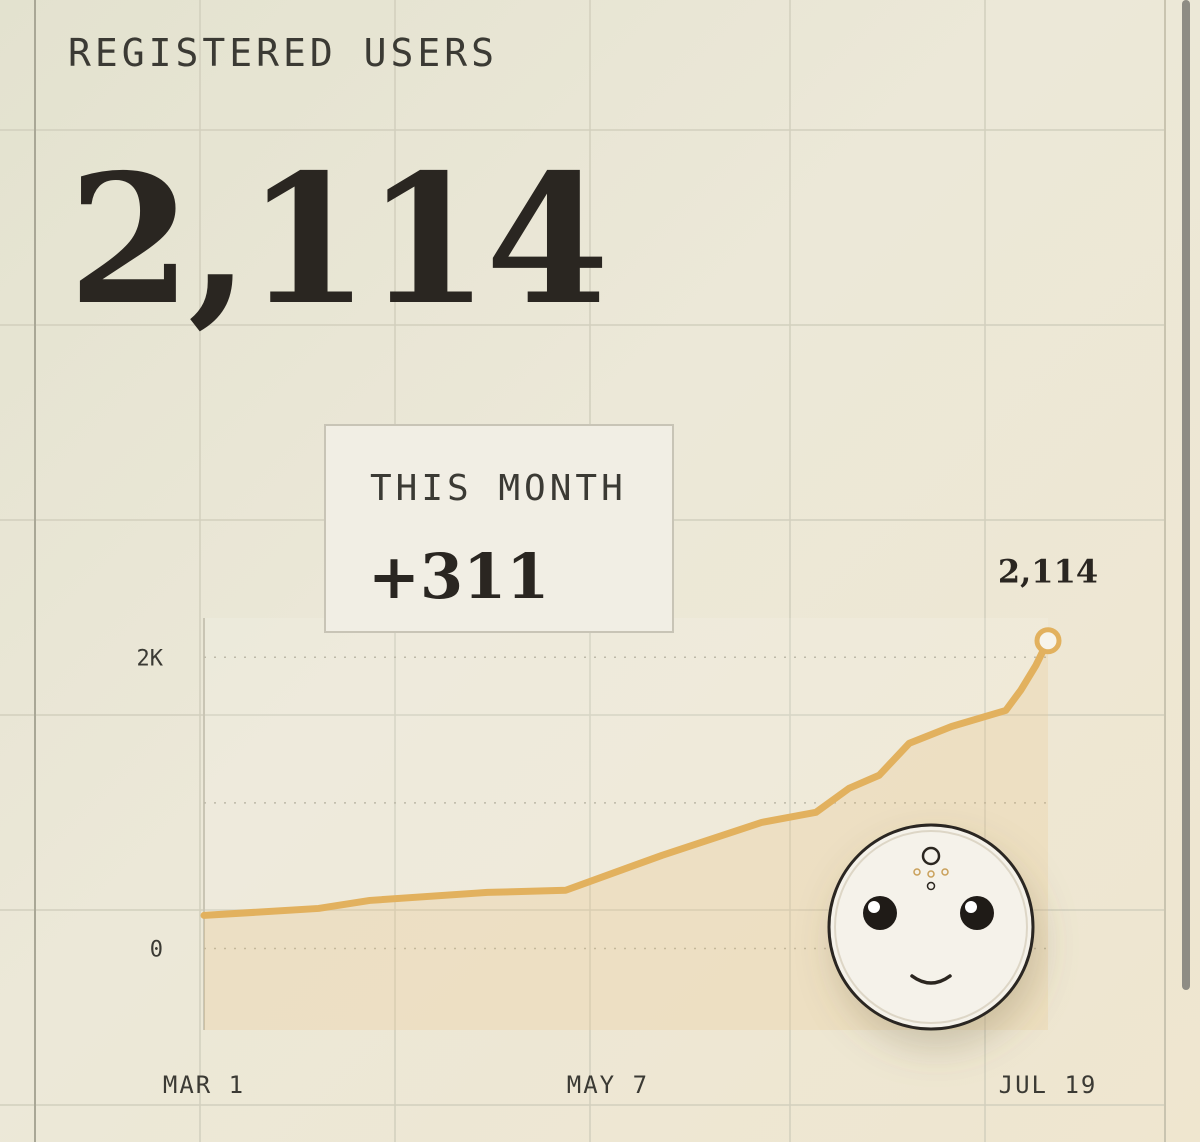 The image size is (1200, 1142). I want to click on x-tick-label: JUL 19, so click(1048, 1085).